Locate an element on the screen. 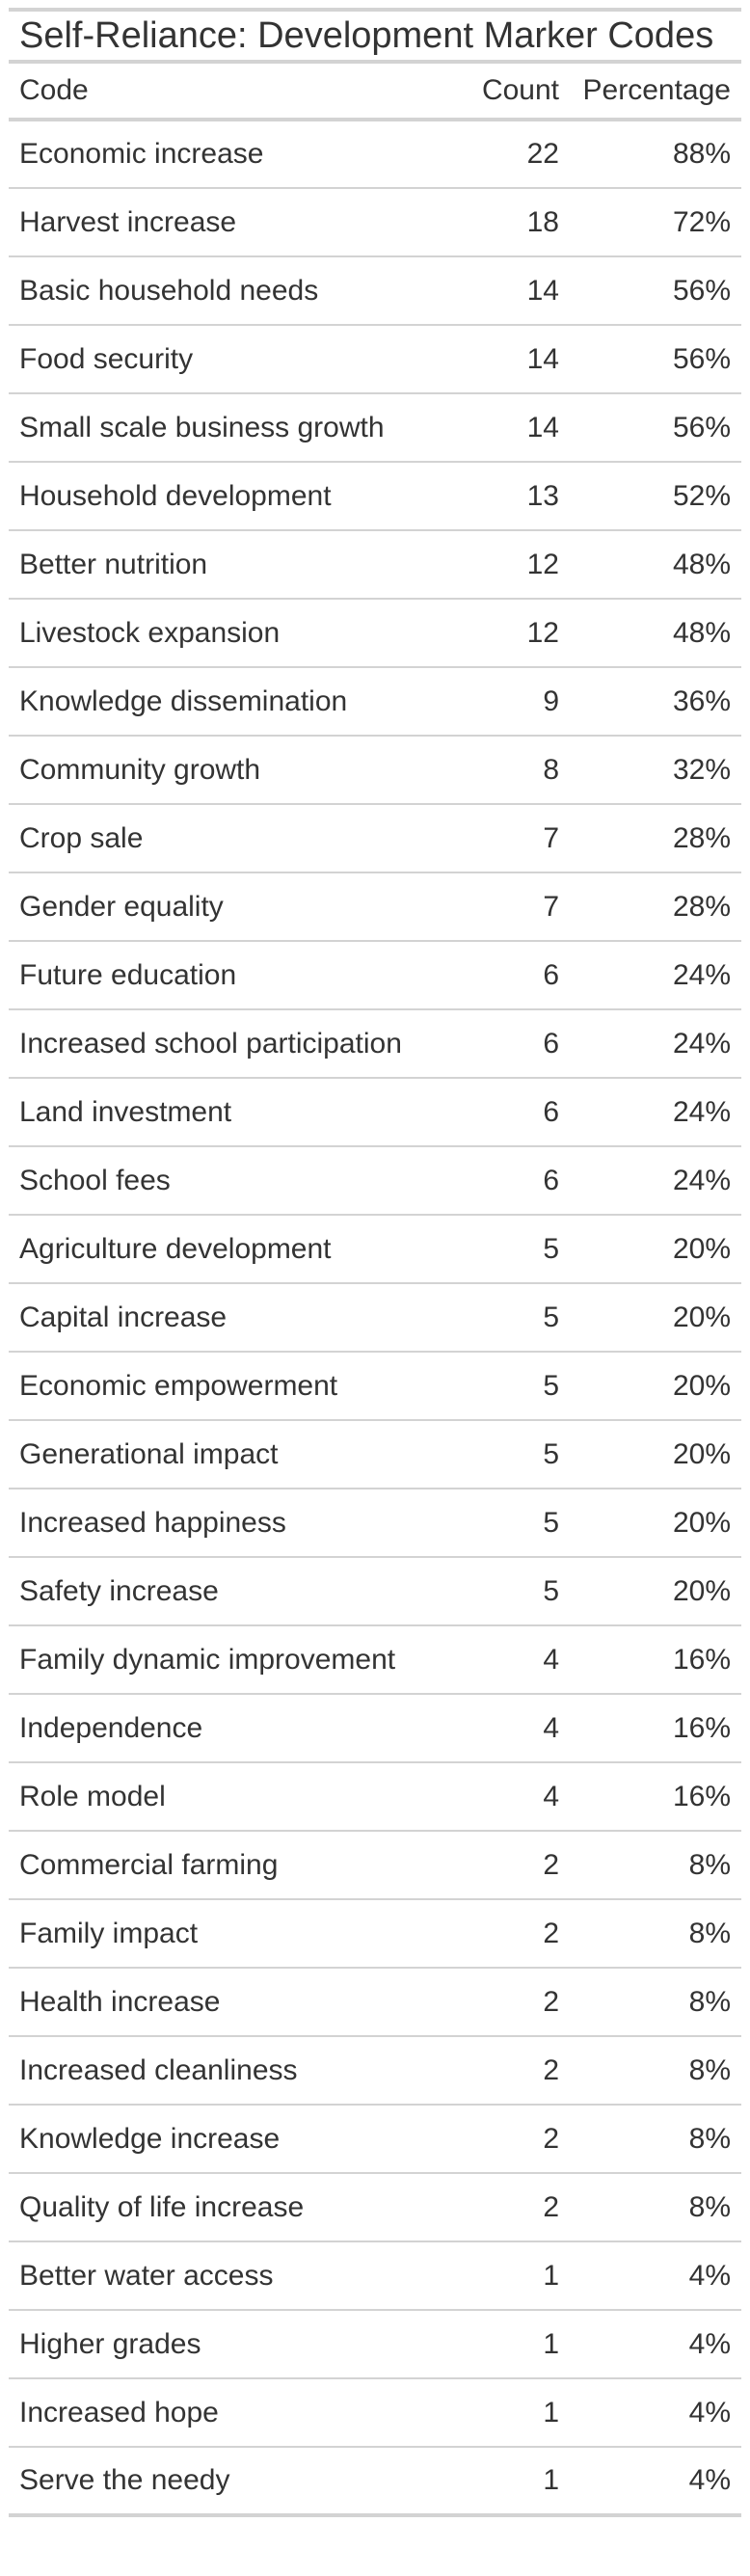  table-row: Role model 4 16% is located at coordinates (375, 1797).